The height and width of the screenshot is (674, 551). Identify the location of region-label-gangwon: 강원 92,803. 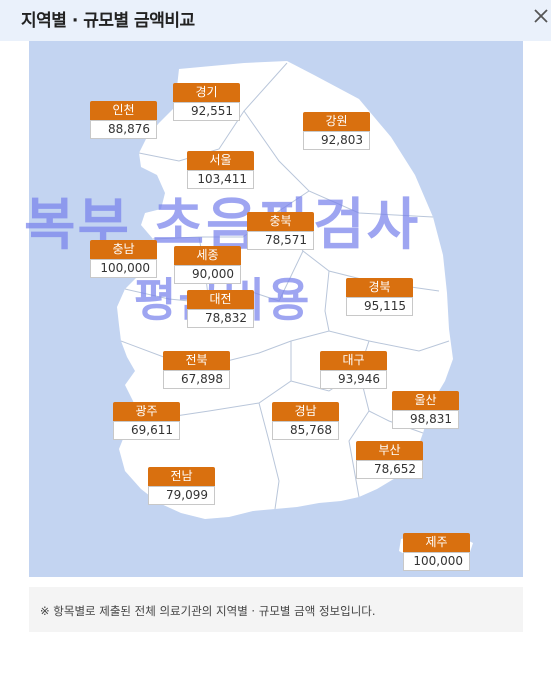
(336, 131).